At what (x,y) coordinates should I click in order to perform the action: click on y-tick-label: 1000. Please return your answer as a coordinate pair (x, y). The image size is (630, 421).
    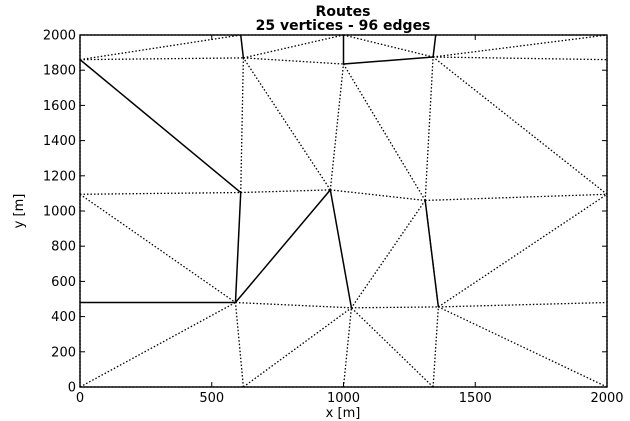
    Looking at the image, I should click on (59, 212).